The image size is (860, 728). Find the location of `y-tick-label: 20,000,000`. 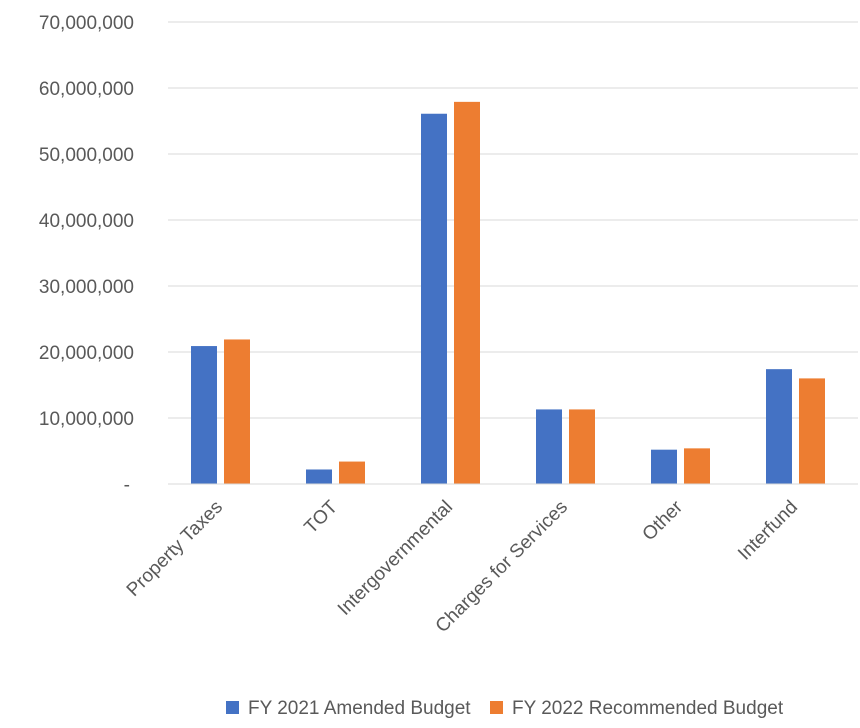

y-tick-label: 20,000,000 is located at coordinates (86, 353).